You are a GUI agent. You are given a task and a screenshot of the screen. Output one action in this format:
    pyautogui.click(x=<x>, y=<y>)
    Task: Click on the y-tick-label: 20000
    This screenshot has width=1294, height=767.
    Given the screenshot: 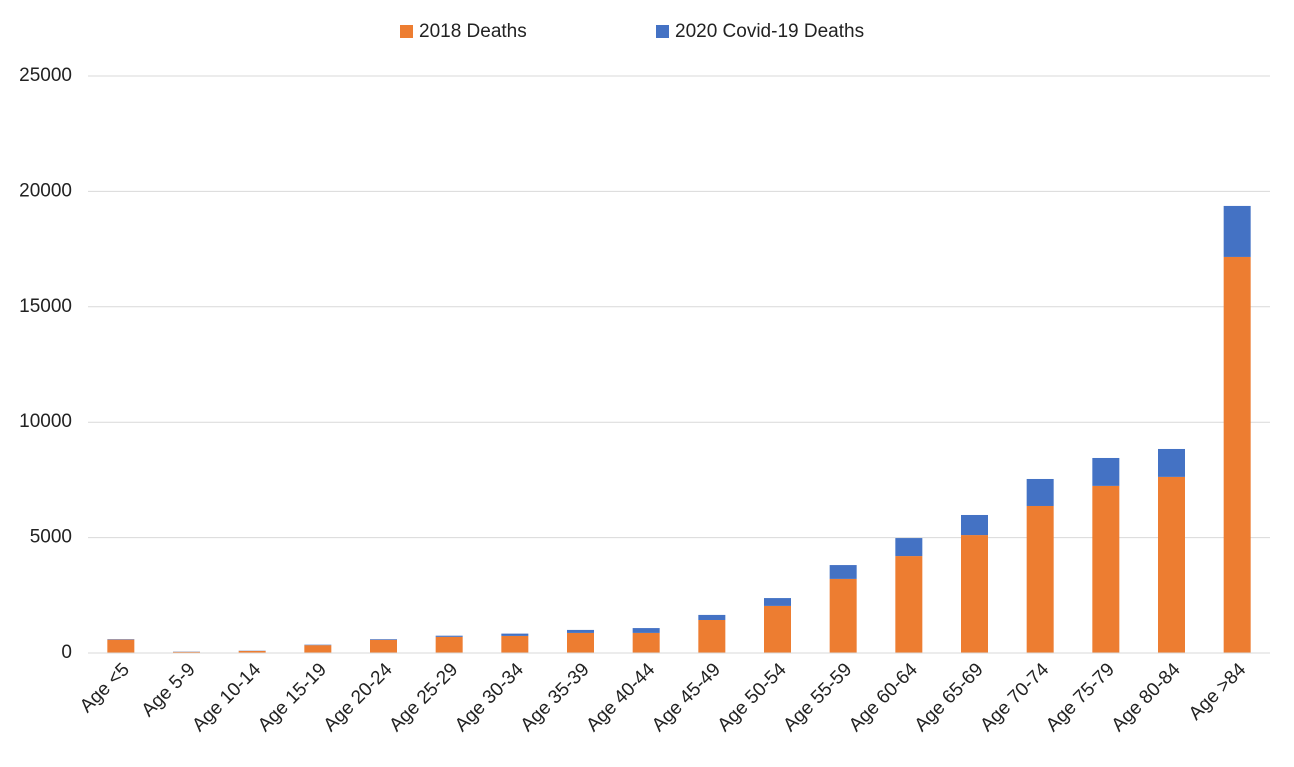 What is the action you would take?
    pyautogui.click(x=45, y=190)
    